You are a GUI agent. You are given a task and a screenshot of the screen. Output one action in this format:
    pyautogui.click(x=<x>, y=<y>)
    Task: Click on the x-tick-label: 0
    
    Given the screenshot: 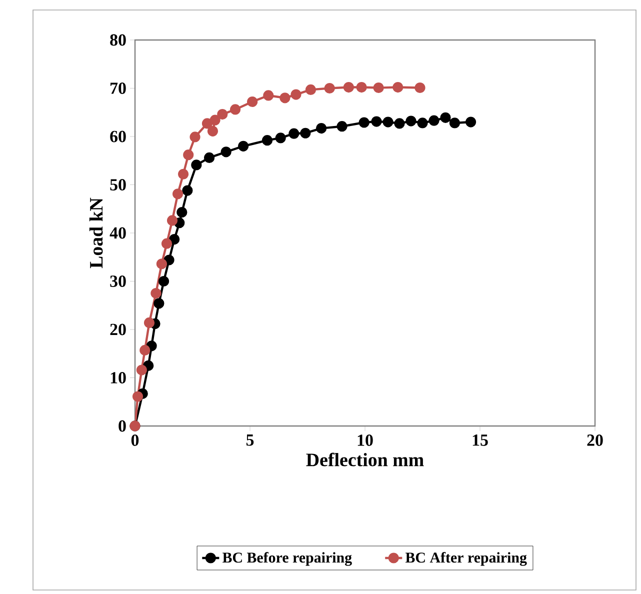 What is the action you would take?
    pyautogui.click(x=135, y=440)
    